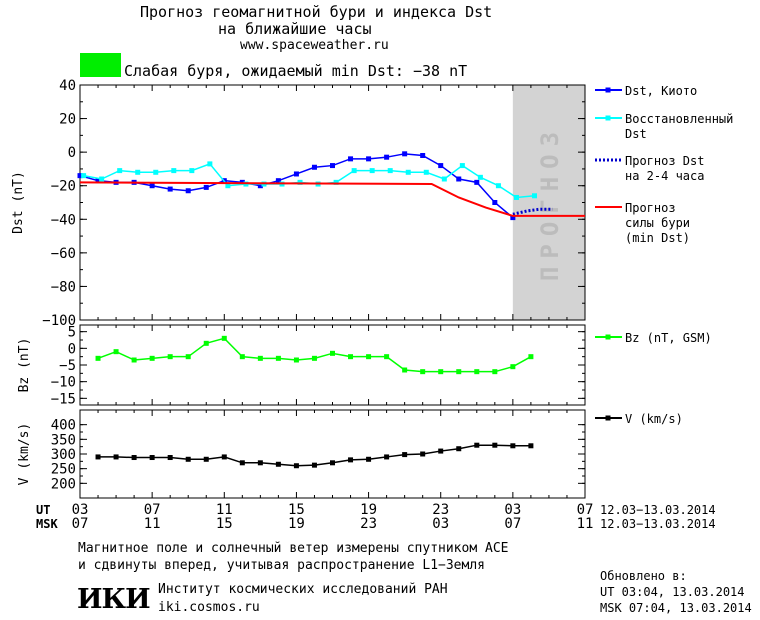  I want to click on legend-dst-kyoto-label: Dst, Киото, so click(661, 91).